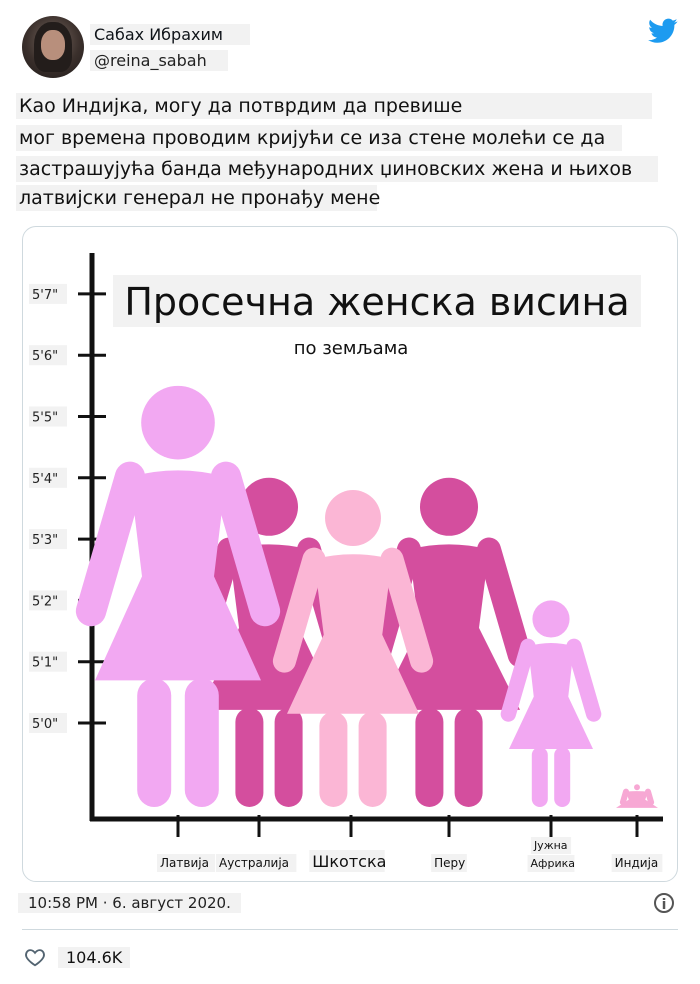  Describe the element at coordinates (129, 903) in the screenshot. I see `timestamp: 10:58 PM · 6. август 2020.` at that location.